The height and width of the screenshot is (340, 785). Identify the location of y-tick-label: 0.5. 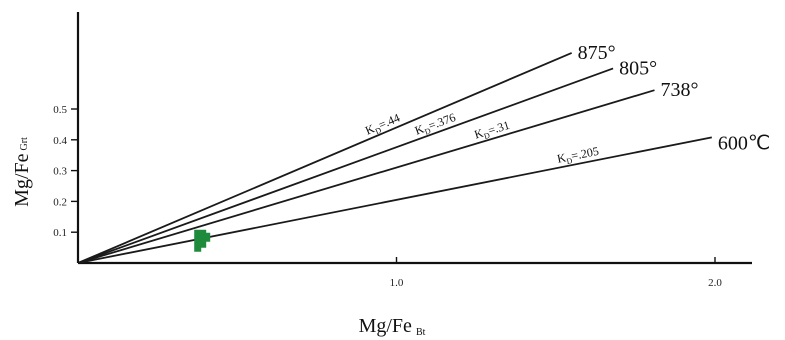
(60, 110).